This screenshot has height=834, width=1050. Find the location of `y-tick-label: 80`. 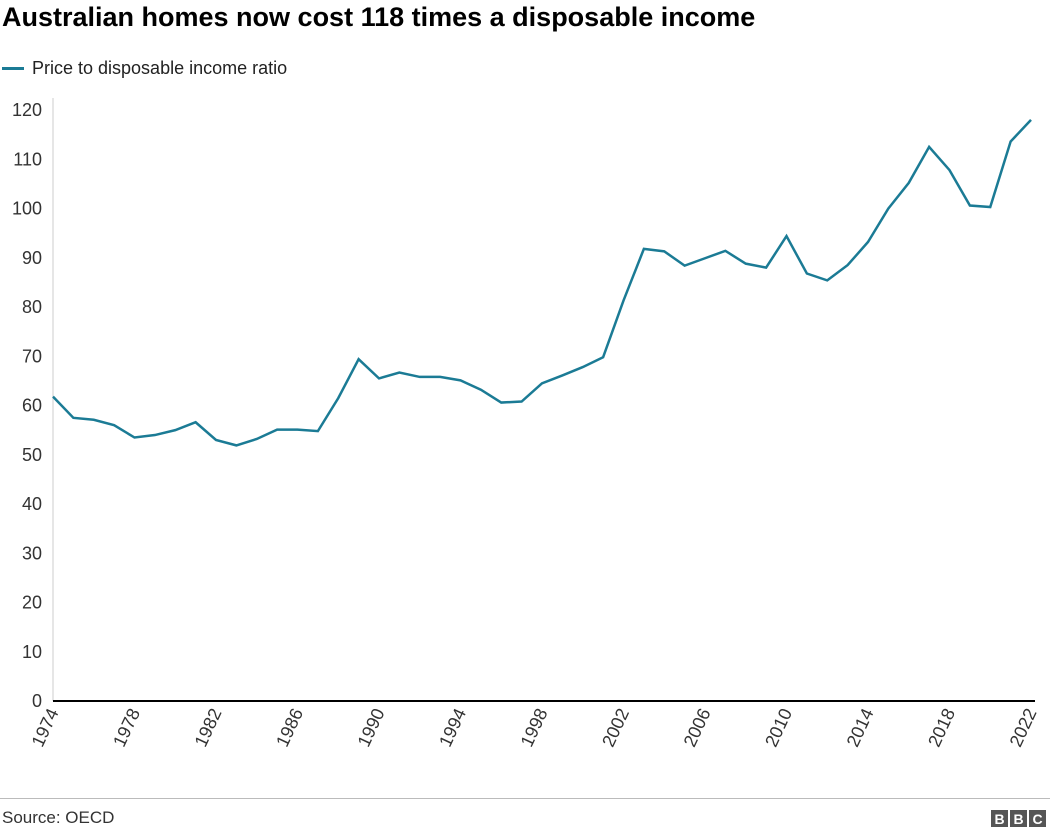

y-tick-label: 80 is located at coordinates (32, 307).